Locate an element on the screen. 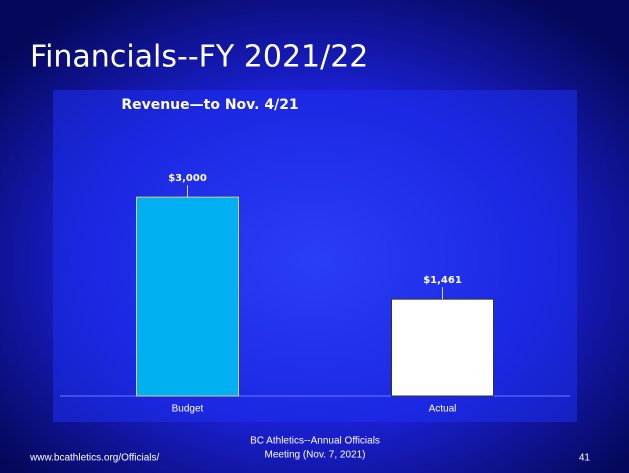 The image size is (629, 473). data-label: $3,000 is located at coordinates (187, 178).